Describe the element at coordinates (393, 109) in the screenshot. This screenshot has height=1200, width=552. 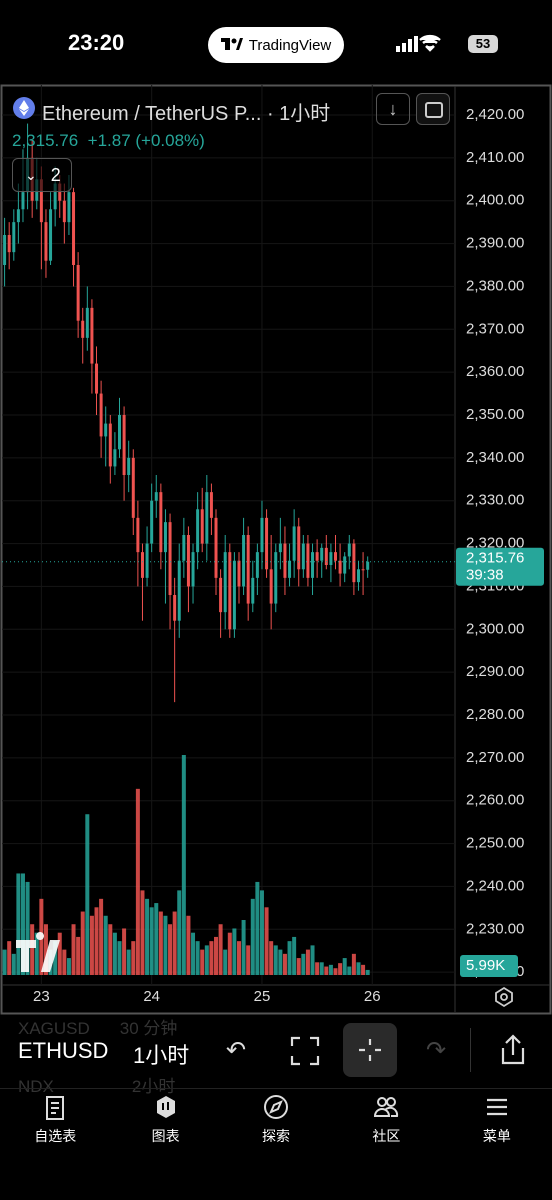
I see `collapse-button: ↓` at that location.